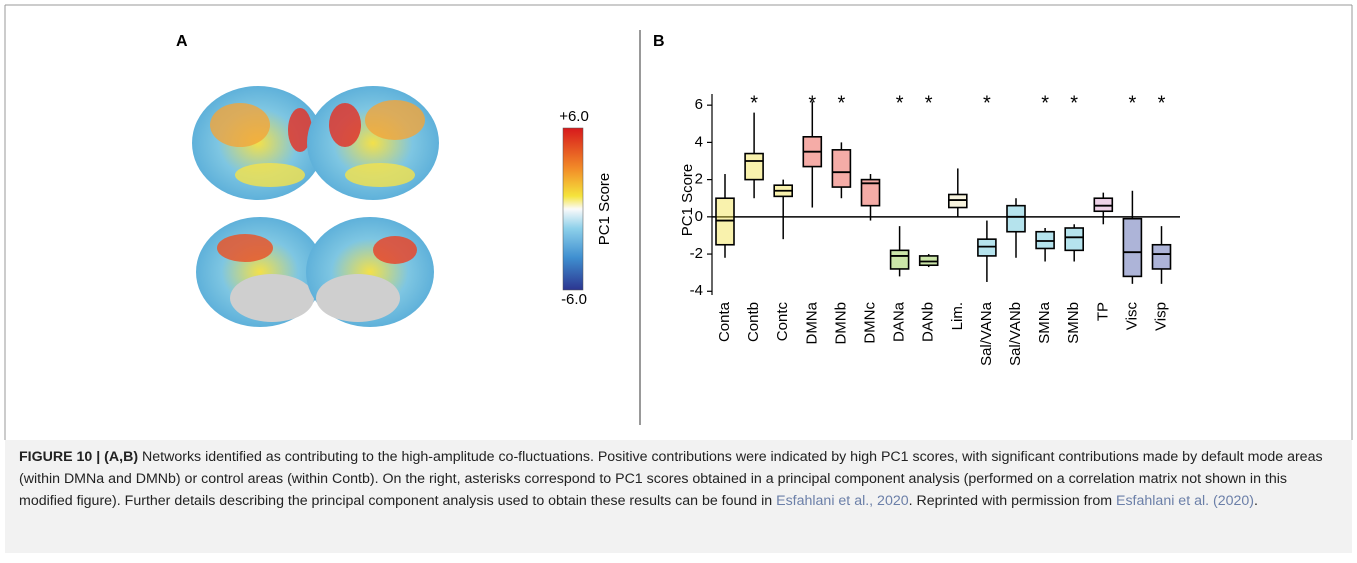  I want to click on colorbar-title: PC1 Score, so click(604, 209).